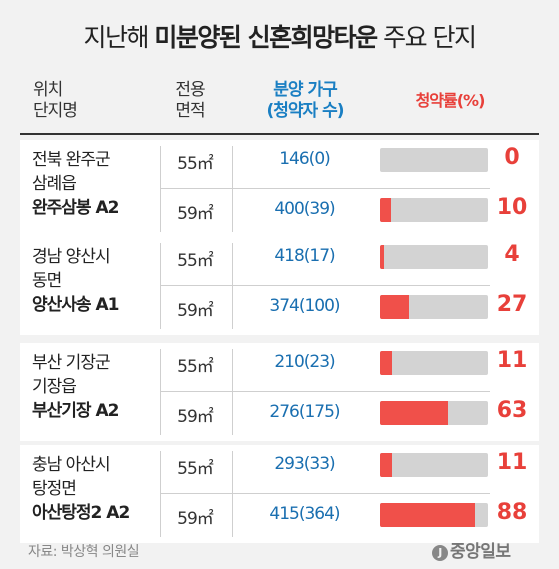 The image size is (559, 569). What do you see at coordinates (304, 256) in the screenshot?
I see `units-cell: 418(17)` at bounding box center [304, 256].